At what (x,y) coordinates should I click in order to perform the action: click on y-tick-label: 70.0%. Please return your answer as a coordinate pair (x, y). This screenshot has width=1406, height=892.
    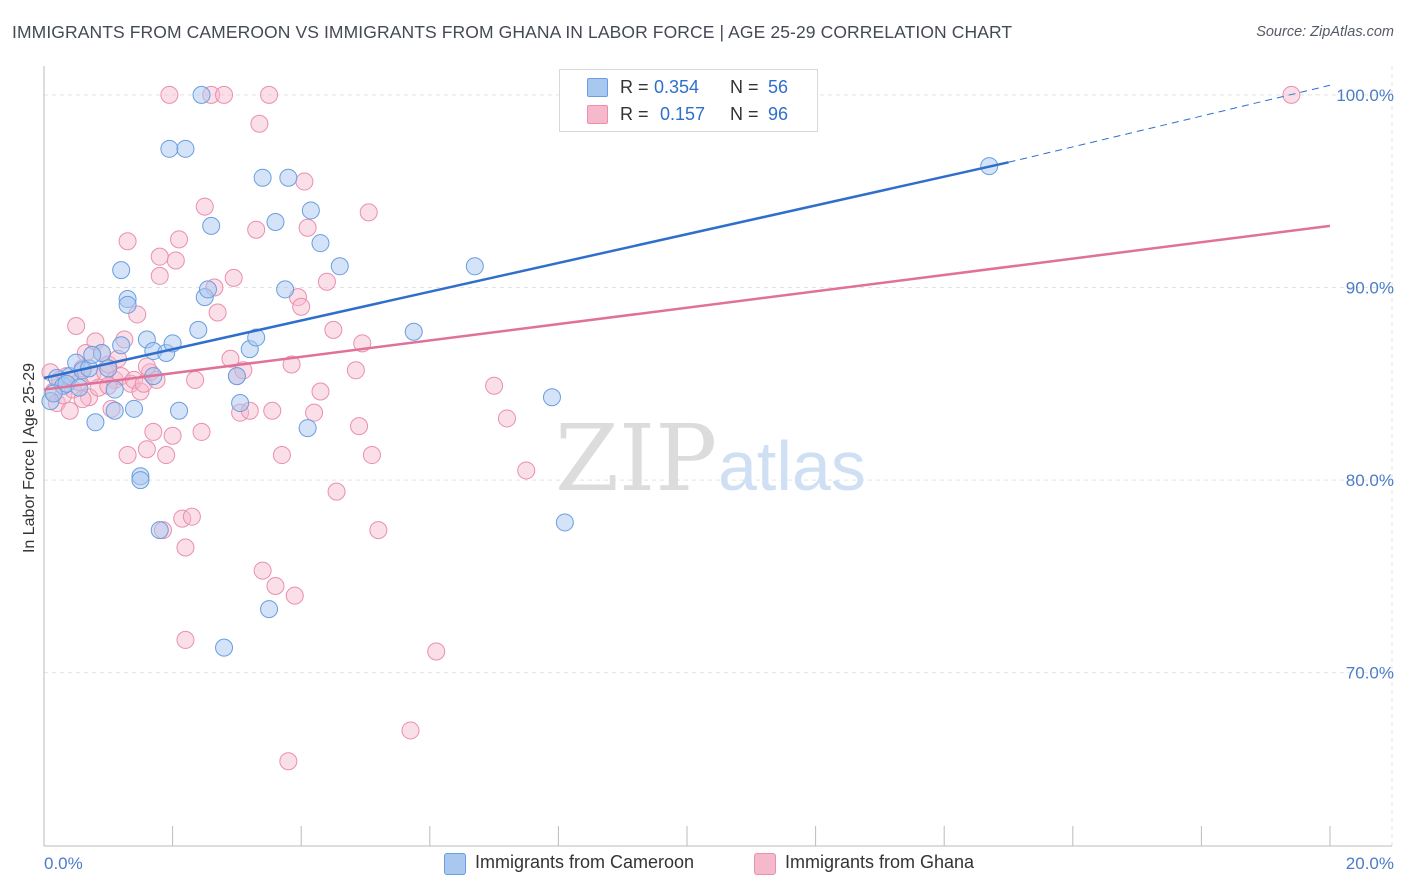
    Looking at the image, I should click on (1370, 673).